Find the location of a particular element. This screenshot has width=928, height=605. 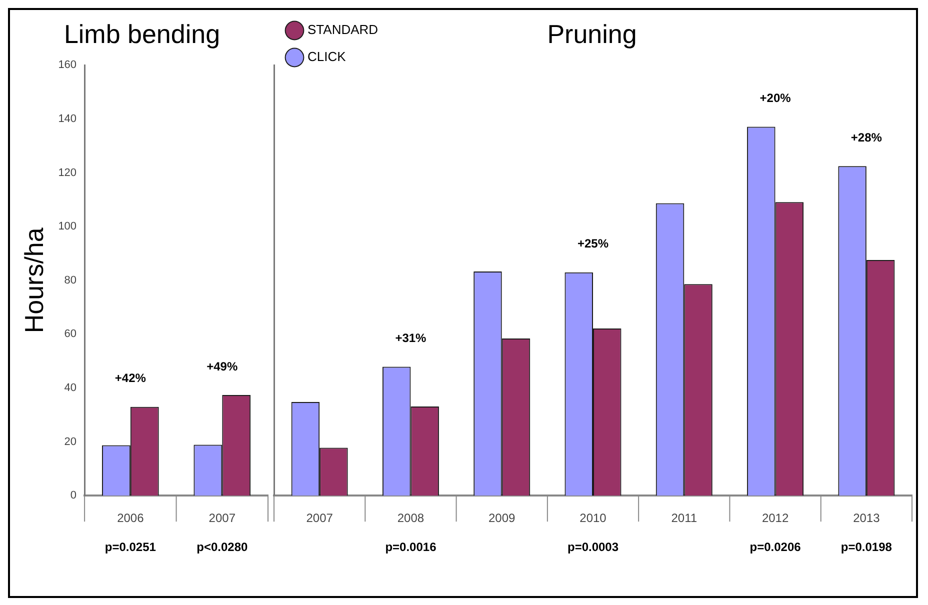

text: p<0.0280 is located at coordinates (222, 547).